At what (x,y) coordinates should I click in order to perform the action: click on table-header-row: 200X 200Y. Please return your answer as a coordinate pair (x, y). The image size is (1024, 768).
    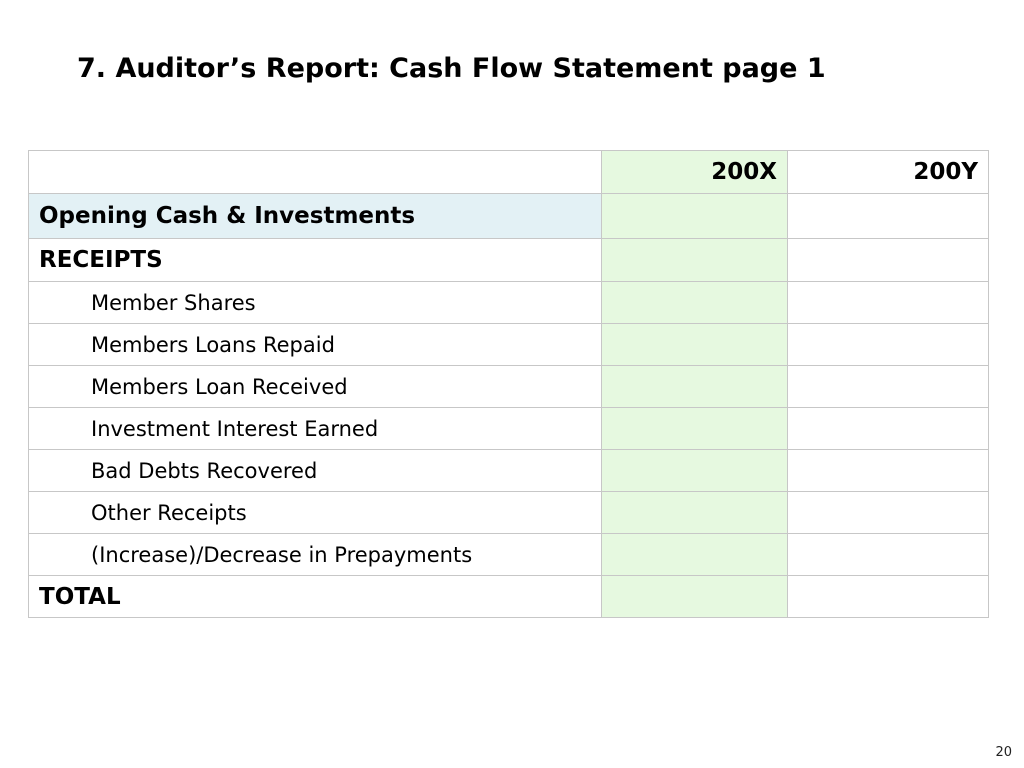
    Looking at the image, I should click on (508, 172).